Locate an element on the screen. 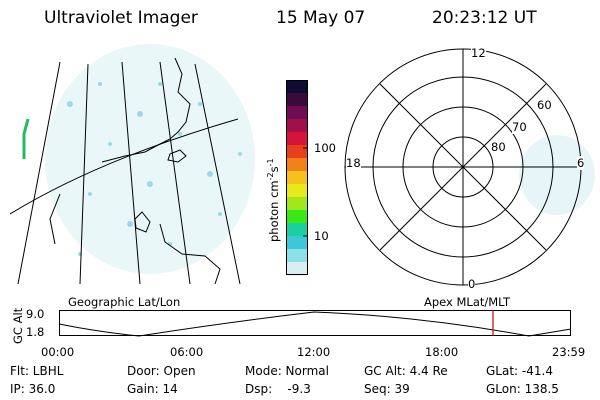 This screenshot has height=400, width=600. mlt-label-6: 6 is located at coordinates (581, 163).